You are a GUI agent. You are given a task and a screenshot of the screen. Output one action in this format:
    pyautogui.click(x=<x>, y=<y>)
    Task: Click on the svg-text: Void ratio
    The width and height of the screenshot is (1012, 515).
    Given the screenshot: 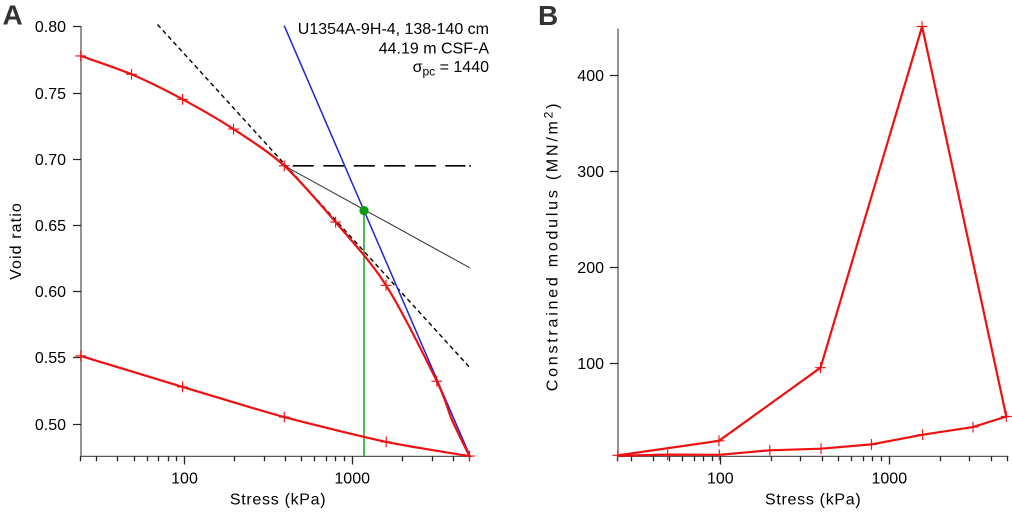 What is the action you would take?
    pyautogui.click(x=16, y=241)
    